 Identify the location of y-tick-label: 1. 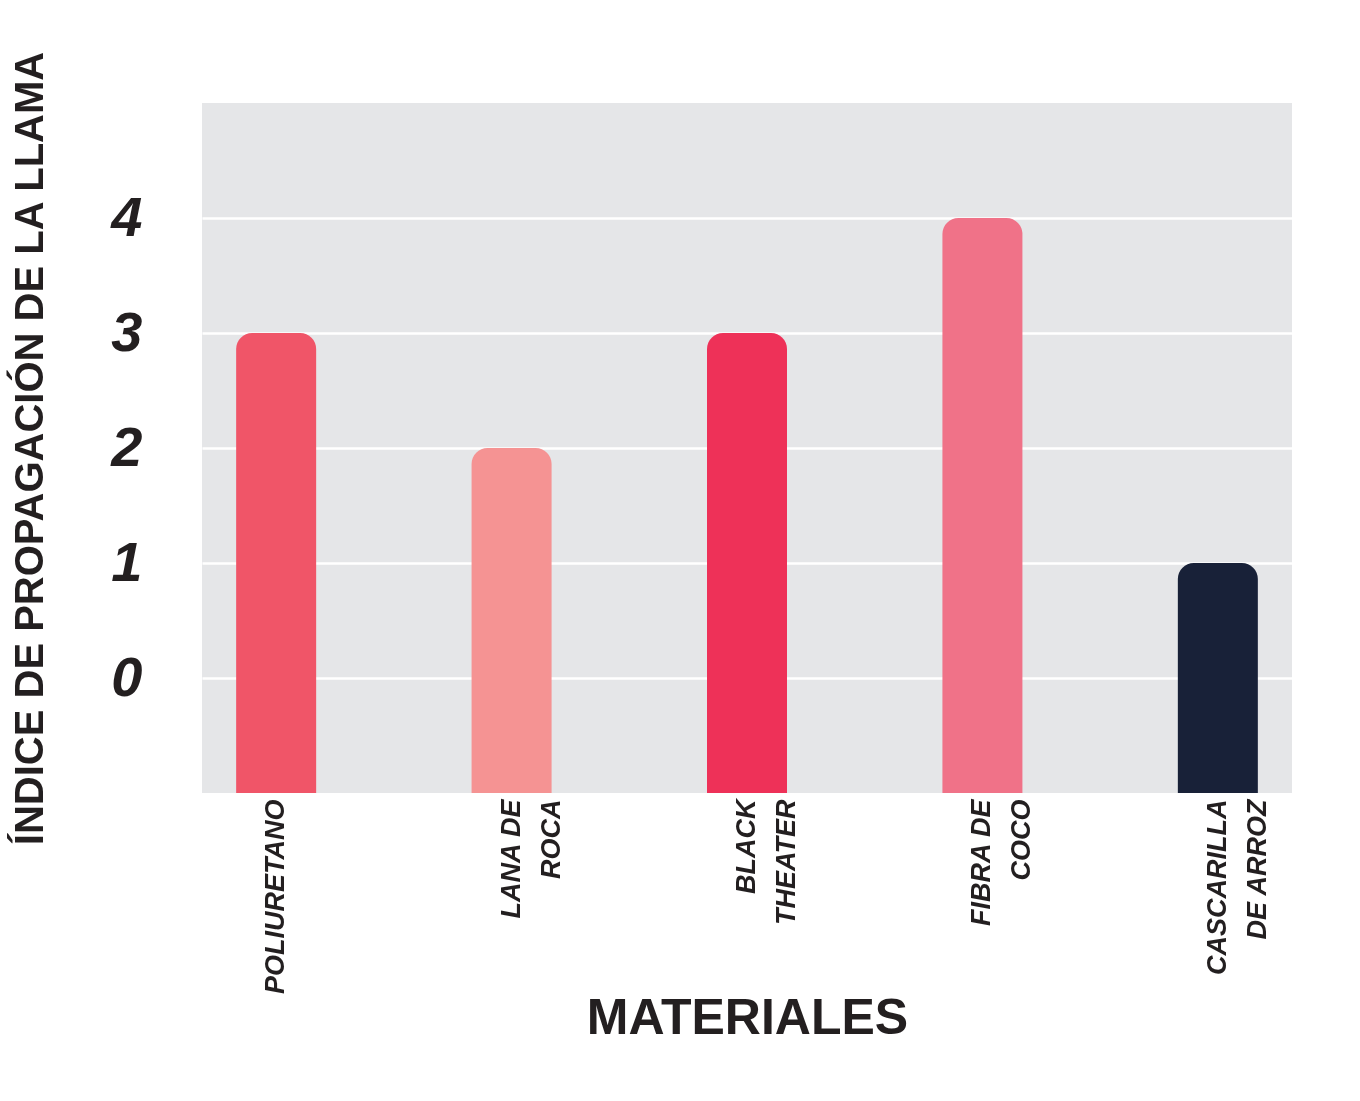
(127, 561).